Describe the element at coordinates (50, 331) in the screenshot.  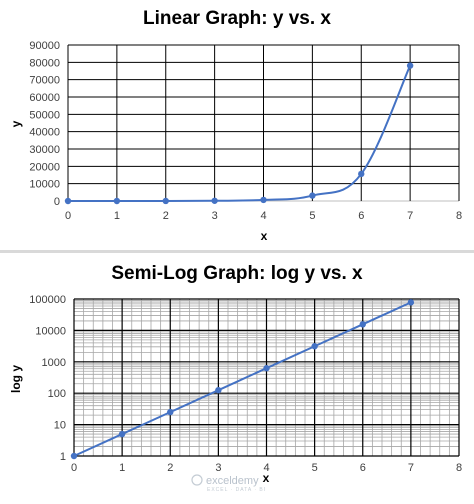
I see `semilog-y-tick-label: 10000` at that location.